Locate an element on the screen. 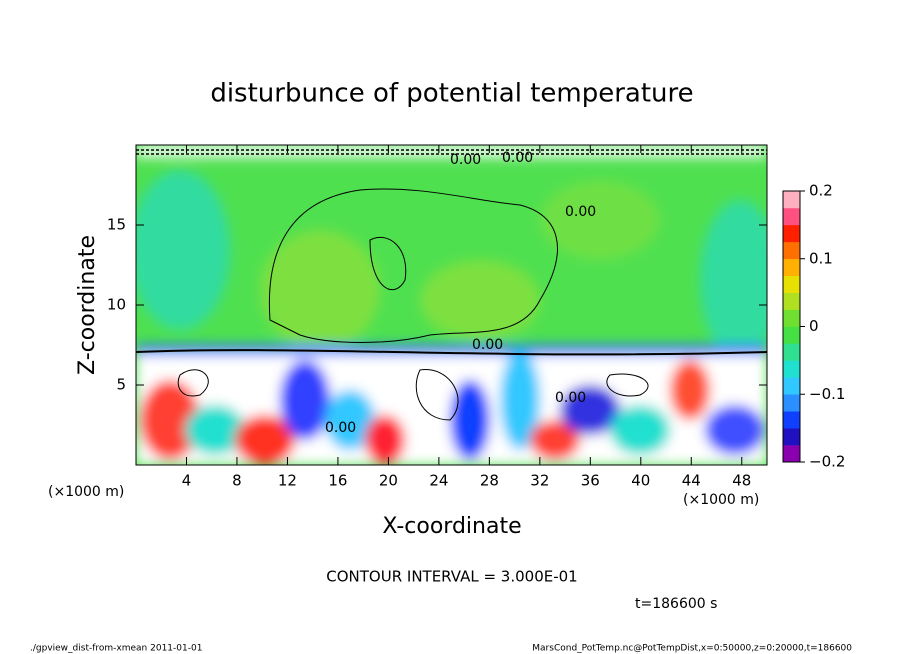  x-axis-label: X-coordinate is located at coordinates (451, 526).